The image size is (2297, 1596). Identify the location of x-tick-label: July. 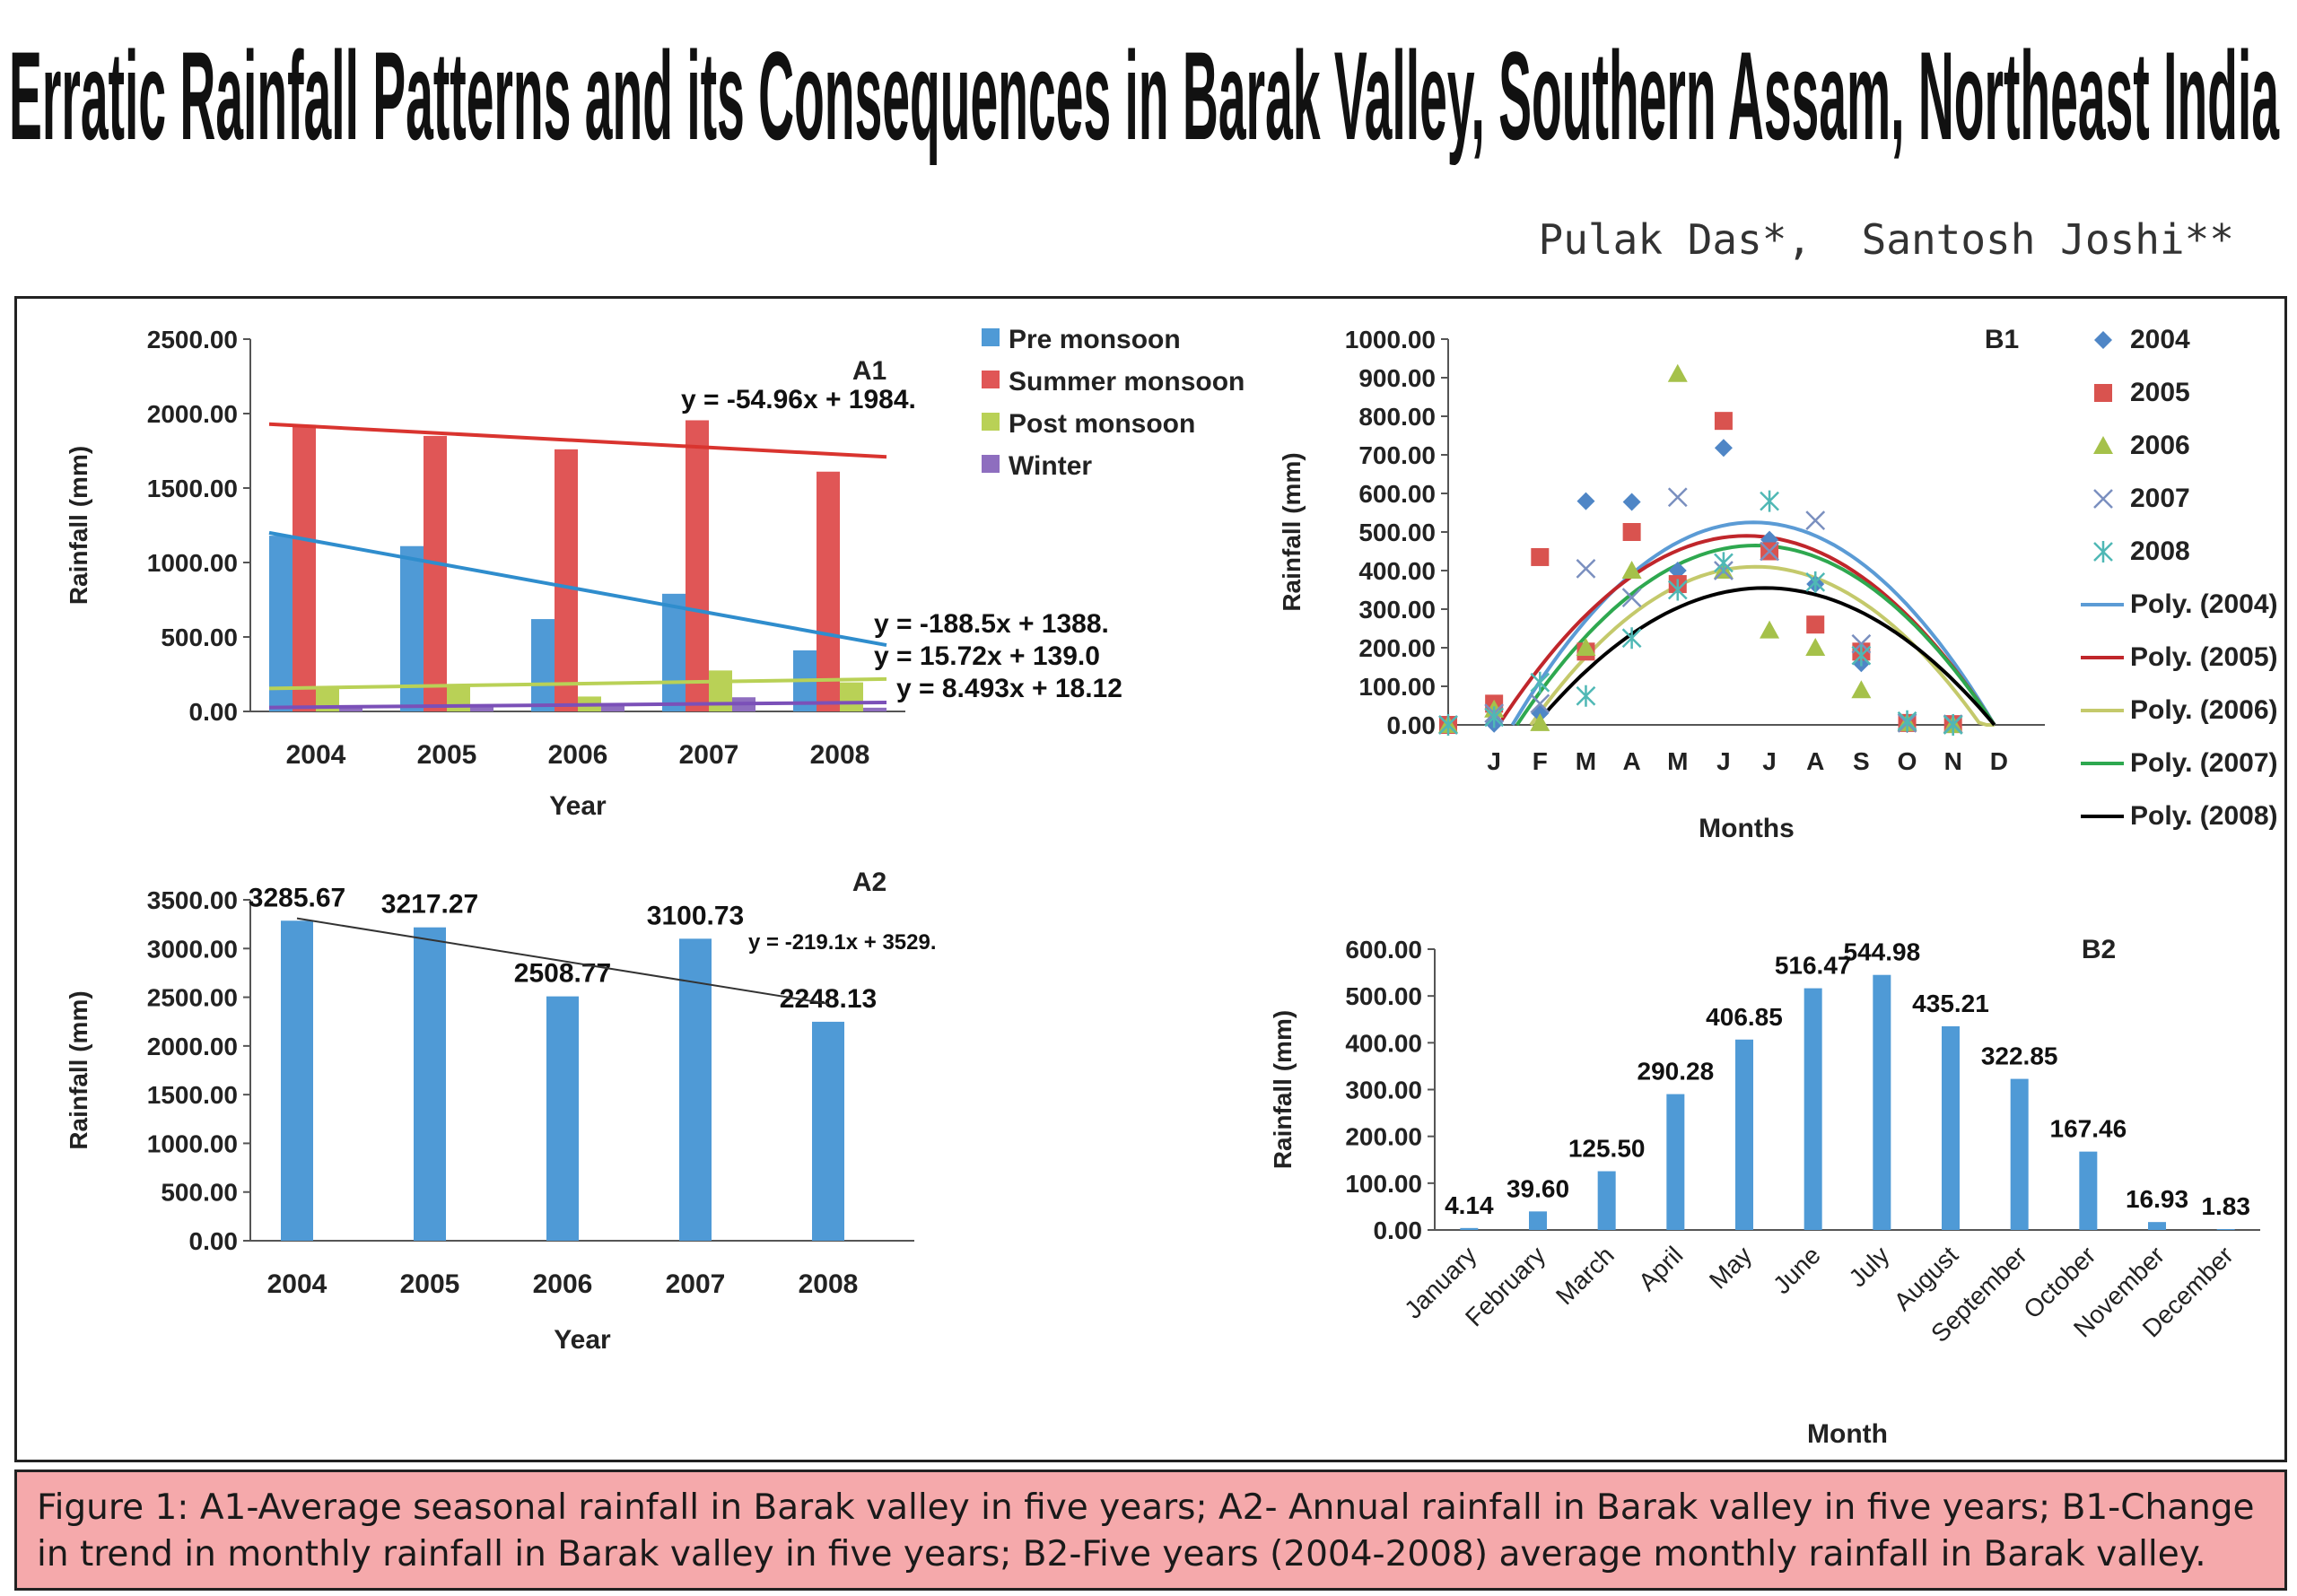
(1868, 1266).